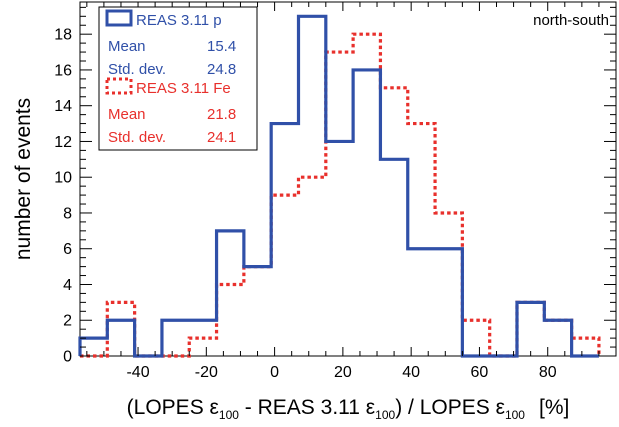 Image resolution: width=619 pixels, height=427 pixels. I want to click on annotation-north-south: north-south, so click(571, 20).